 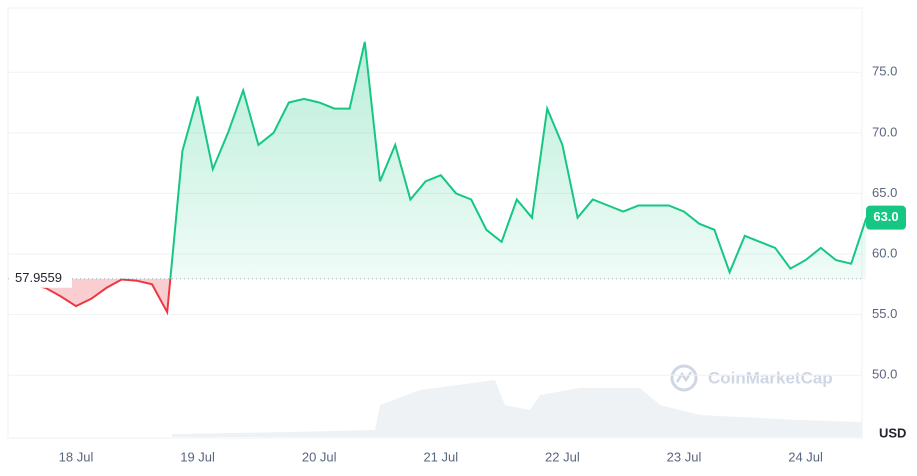 What do you see at coordinates (562, 456) in the screenshot?
I see `x-tick-label: 22 Jul` at bounding box center [562, 456].